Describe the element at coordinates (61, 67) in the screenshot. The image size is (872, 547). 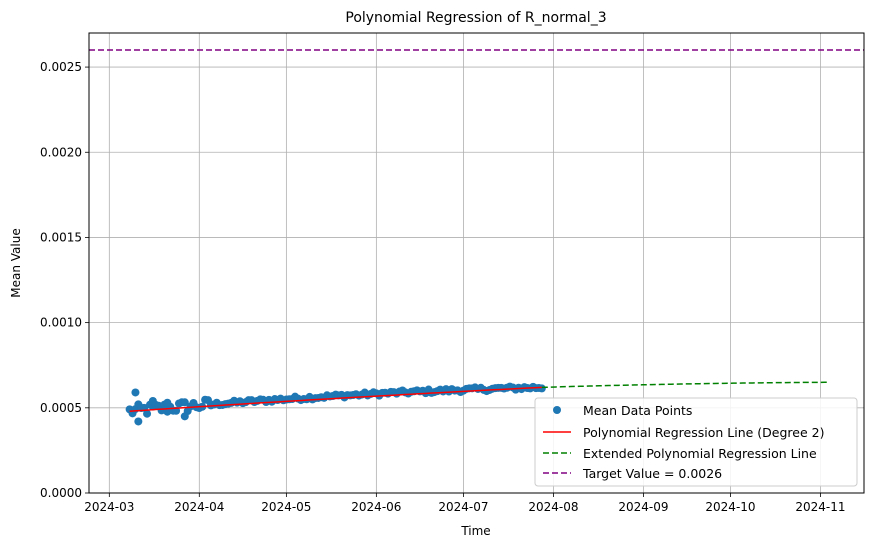
I see `y-tick-label: 0.0025` at that location.